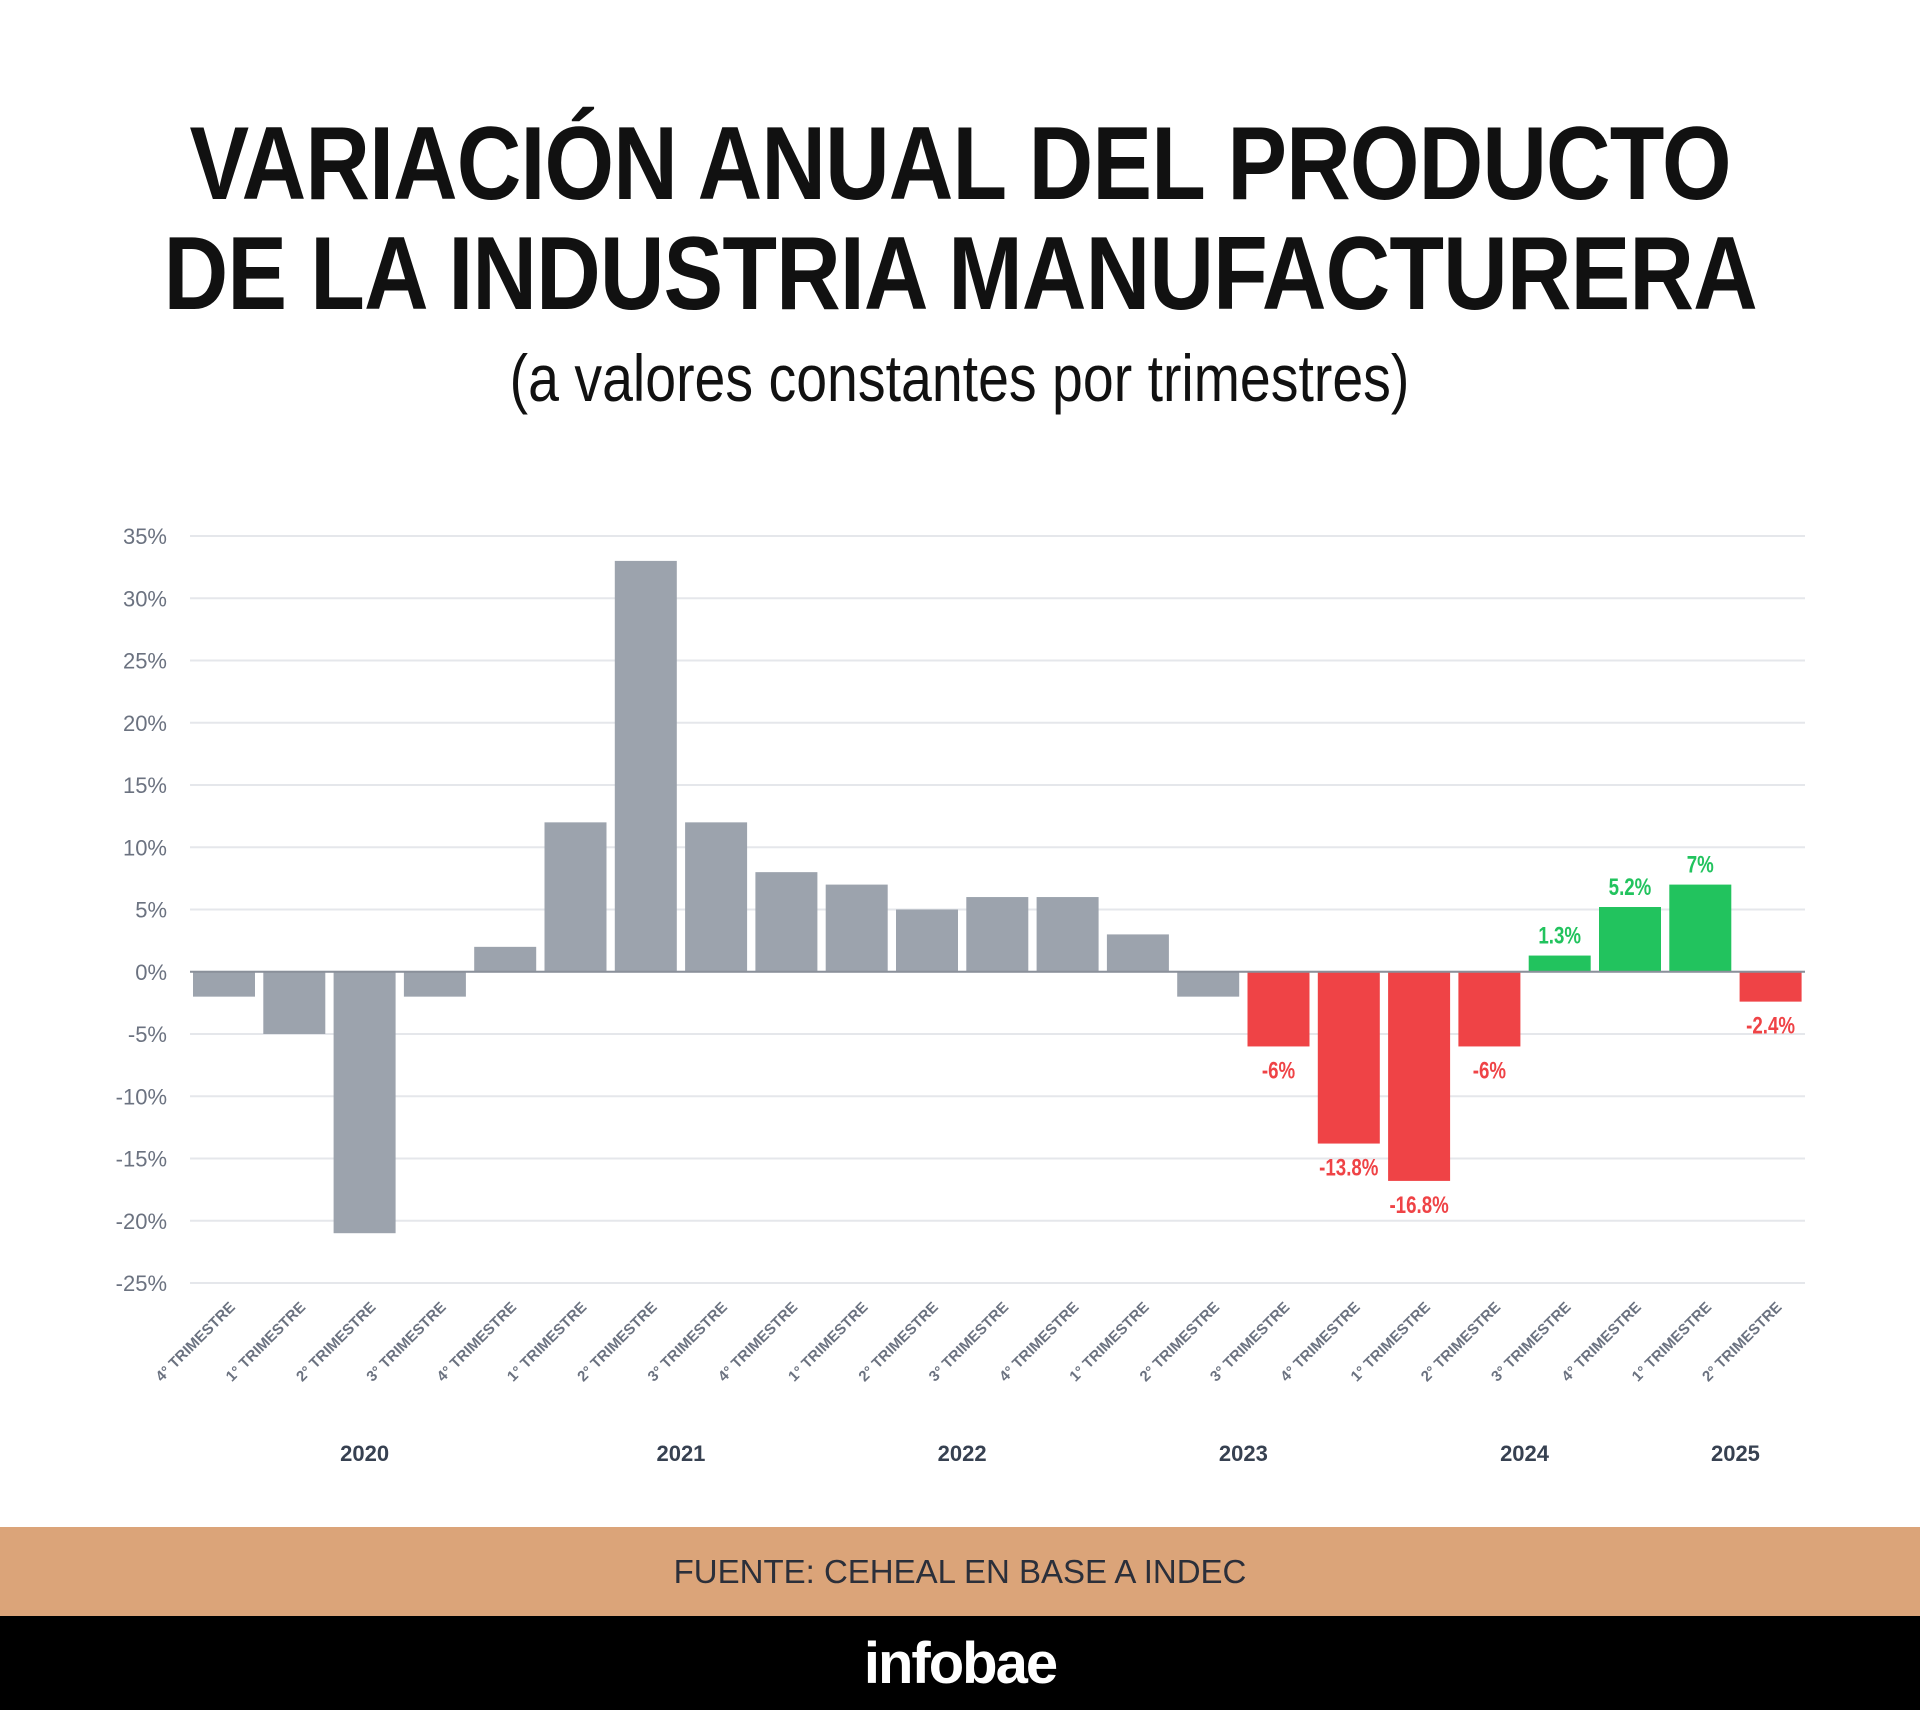 This screenshot has width=1920, height=1710. I want to click on chart-title-text-1: VARIACIÓN ANUAL DEL PRODUCTO, so click(960, 164).